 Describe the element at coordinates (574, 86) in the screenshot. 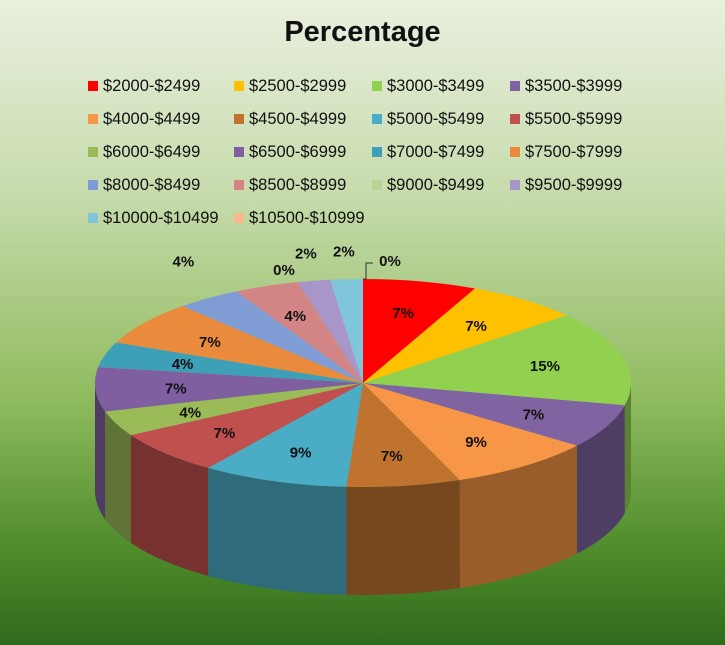

I see `legend-label: $3500-$3999` at that location.